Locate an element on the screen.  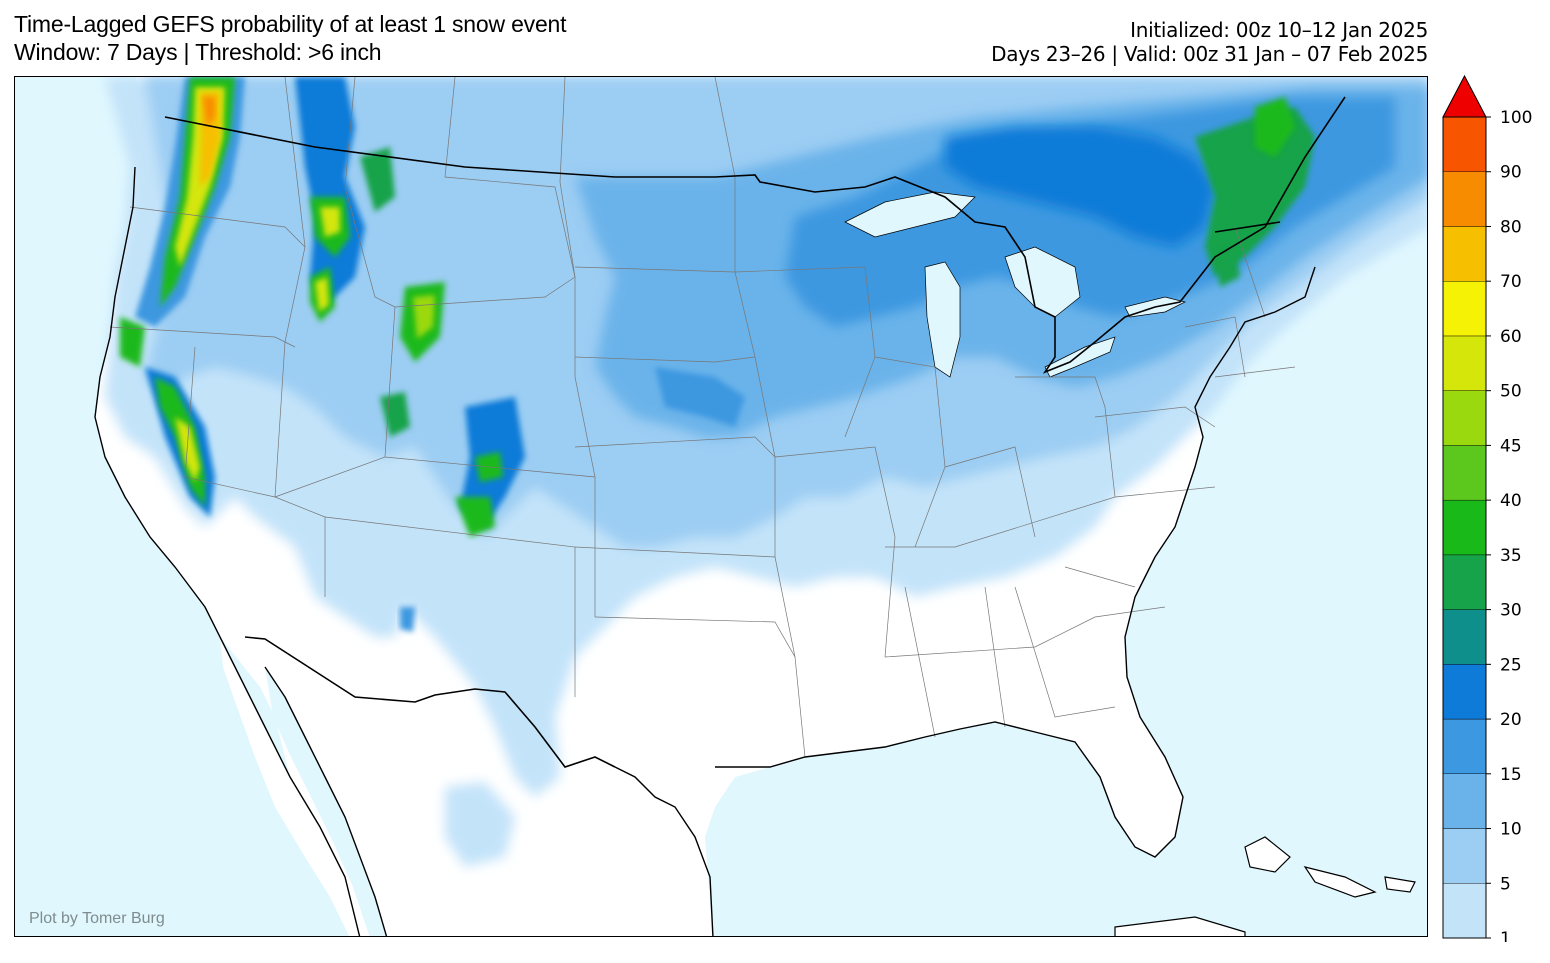
colorbar-tick-label: 80 is located at coordinates (1511, 227).